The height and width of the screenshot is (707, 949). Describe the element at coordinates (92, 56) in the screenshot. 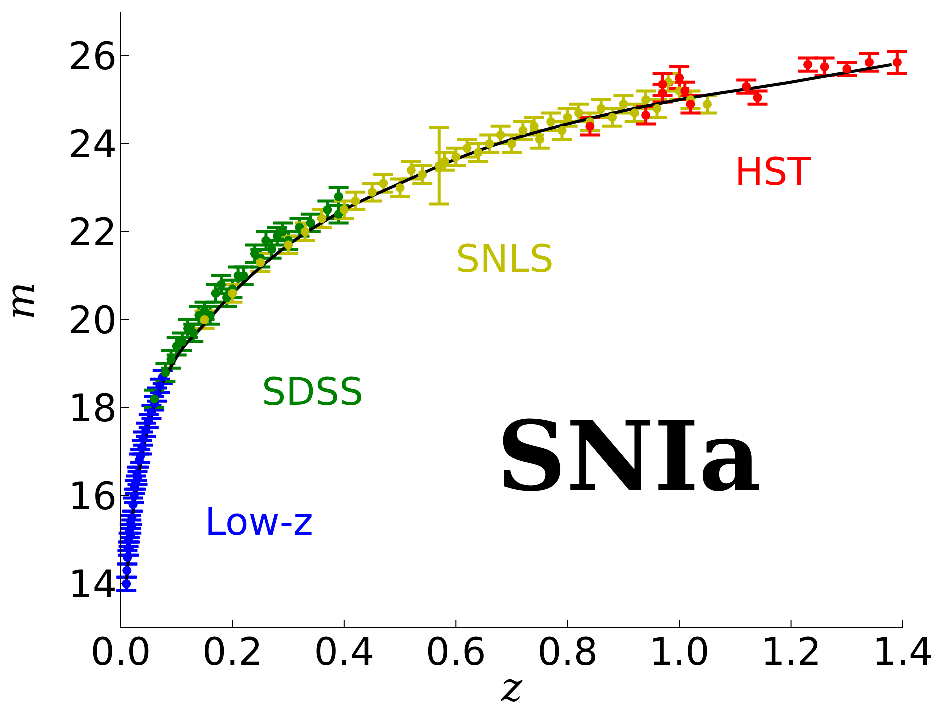

I see `y-tick-label: 26` at that location.